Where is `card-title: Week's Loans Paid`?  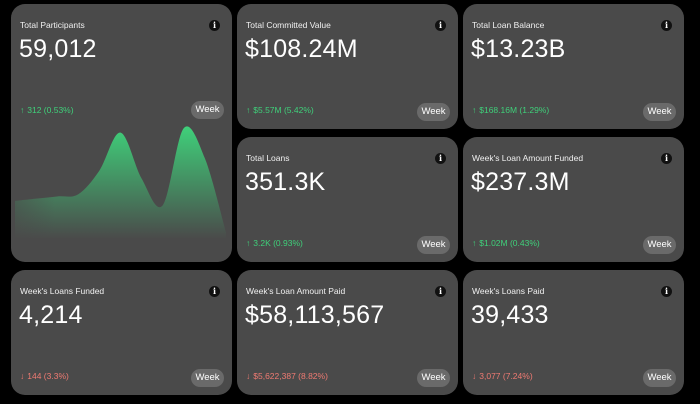 card-title: Week's Loans Paid is located at coordinates (508, 291).